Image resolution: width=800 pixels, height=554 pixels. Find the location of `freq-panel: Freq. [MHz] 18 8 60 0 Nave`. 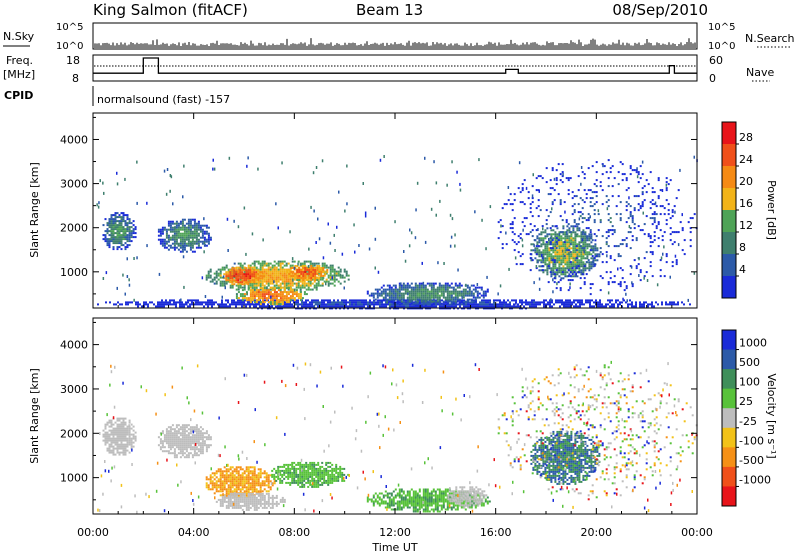

freq-panel: Freq. [MHz] 18 8 60 0 Nave is located at coordinates (388, 69).